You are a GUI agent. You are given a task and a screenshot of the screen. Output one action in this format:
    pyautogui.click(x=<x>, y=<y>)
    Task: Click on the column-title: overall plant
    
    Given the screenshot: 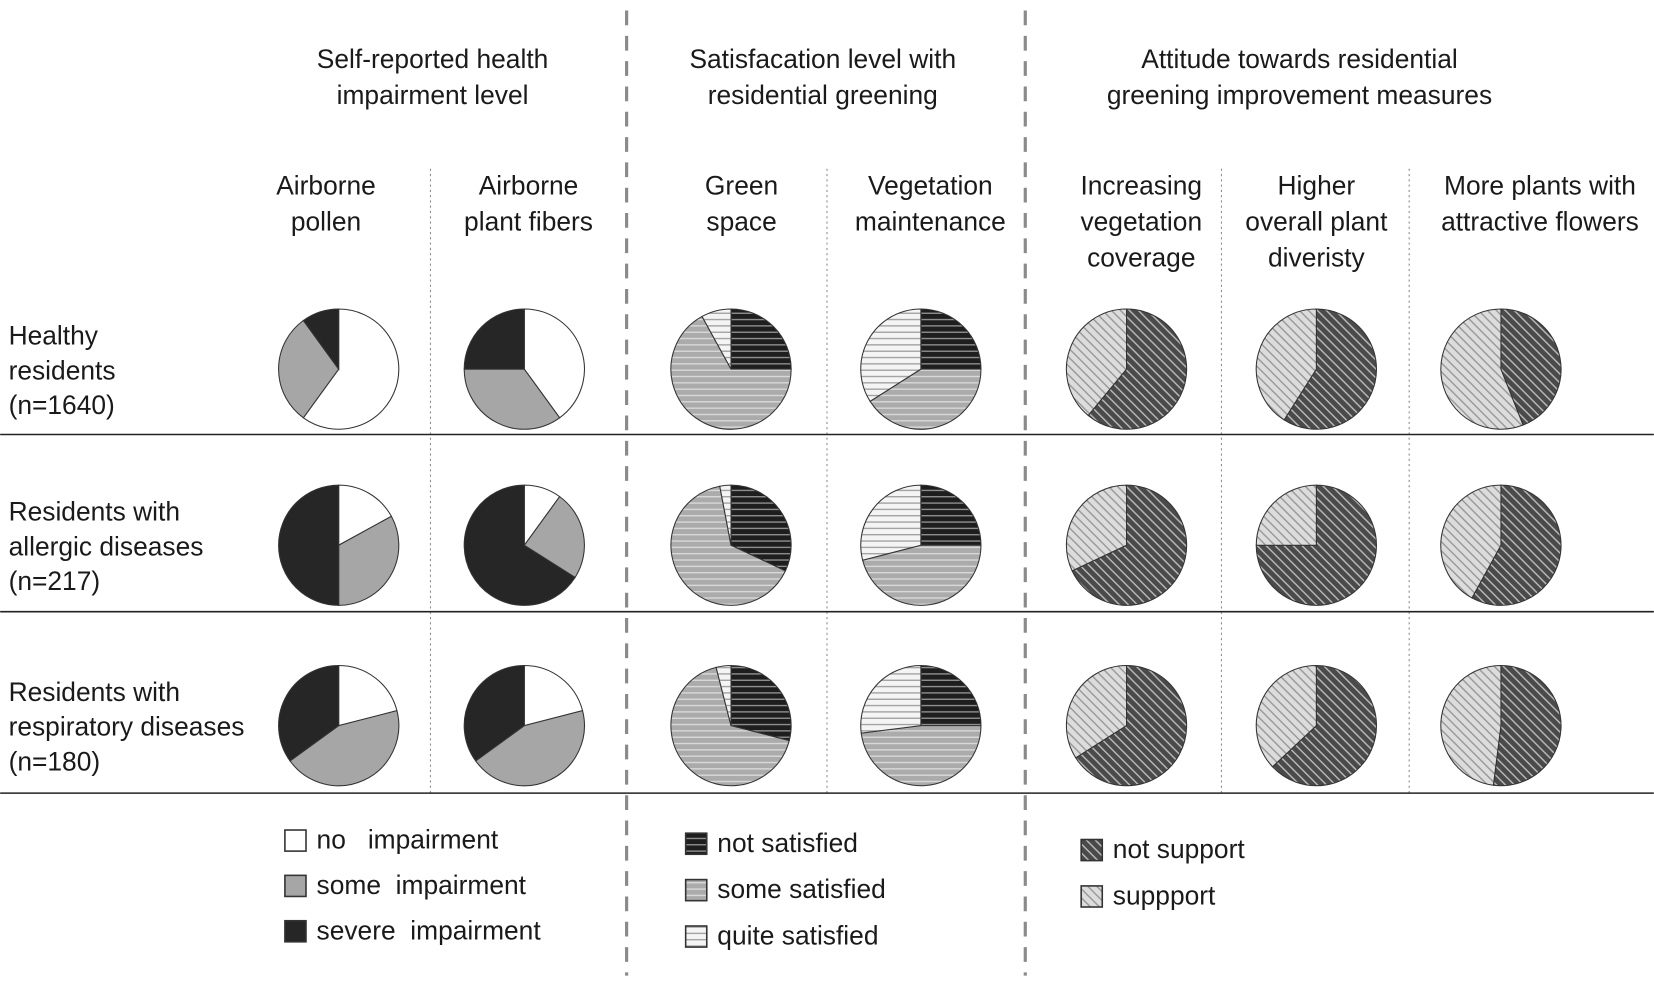 What is the action you would take?
    pyautogui.click(x=1316, y=222)
    